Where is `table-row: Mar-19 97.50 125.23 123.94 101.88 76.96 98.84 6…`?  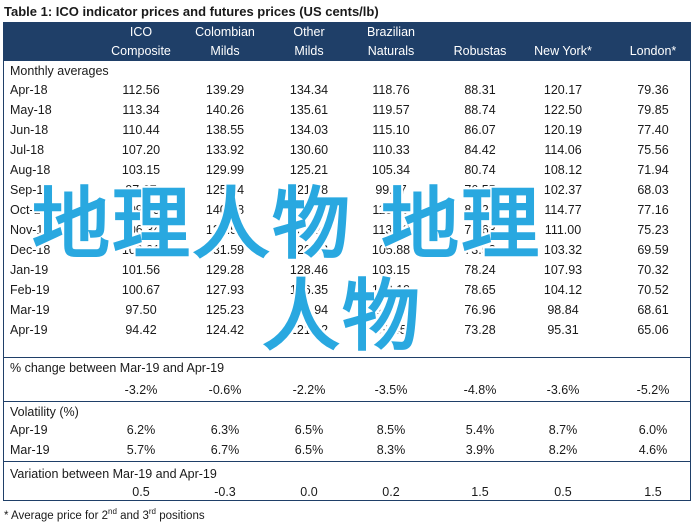
table-row: Mar-19 97.50 125.23 123.94 101.88 76.96 98.84 6… is located at coordinates (347, 310).